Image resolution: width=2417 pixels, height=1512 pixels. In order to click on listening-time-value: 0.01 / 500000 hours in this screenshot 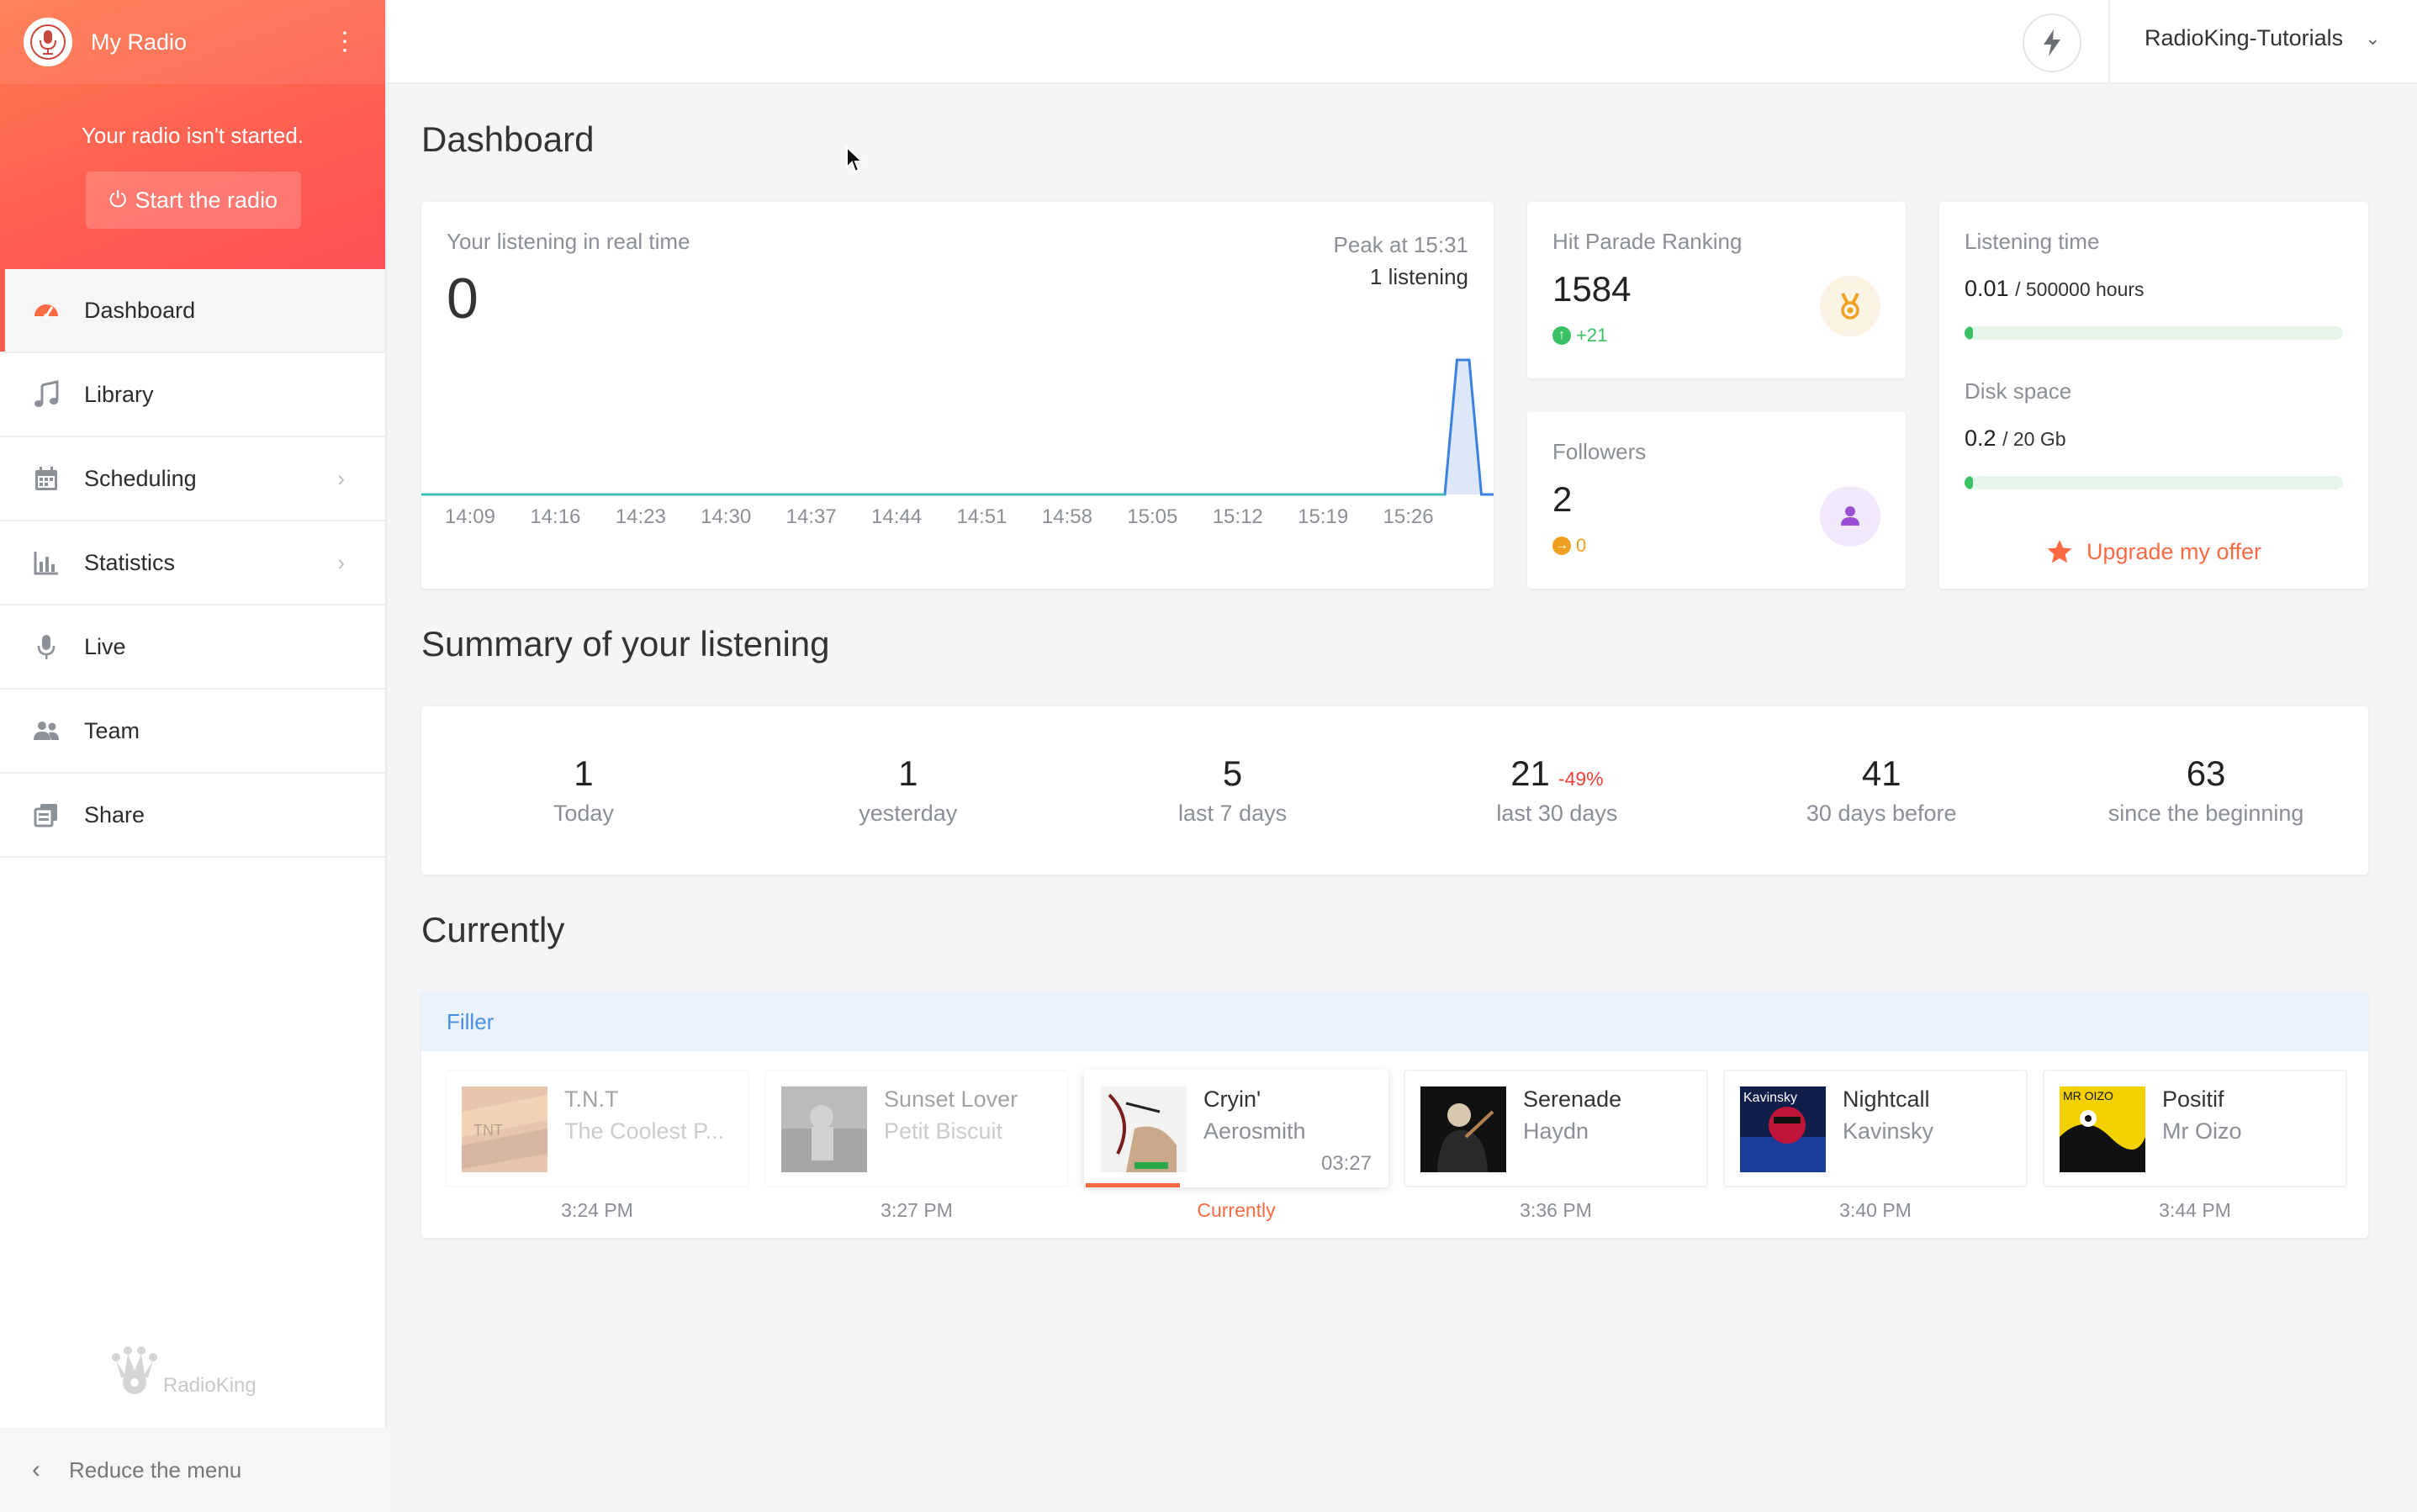, I will do `click(2055, 289)`.